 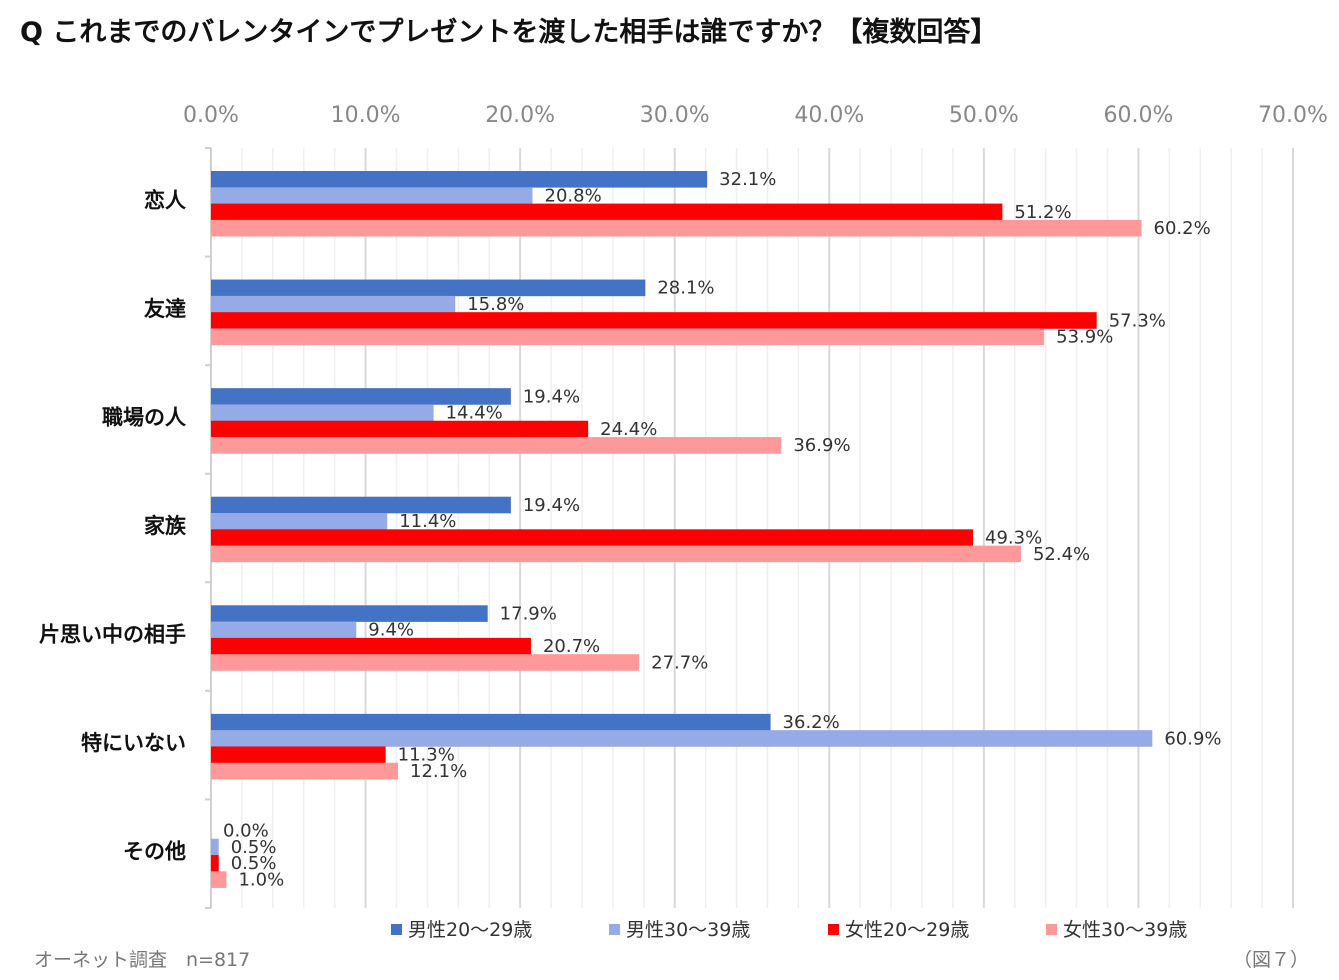 What do you see at coordinates (1013, 537) in the screenshot?
I see `data-label: 49.3%` at bounding box center [1013, 537].